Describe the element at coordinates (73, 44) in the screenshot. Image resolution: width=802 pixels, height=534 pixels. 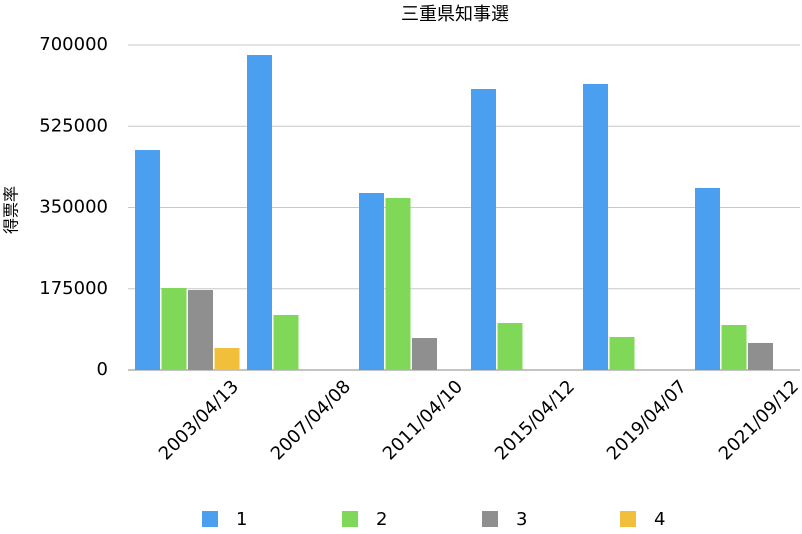
I see `y-tick-label: 700000` at that location.